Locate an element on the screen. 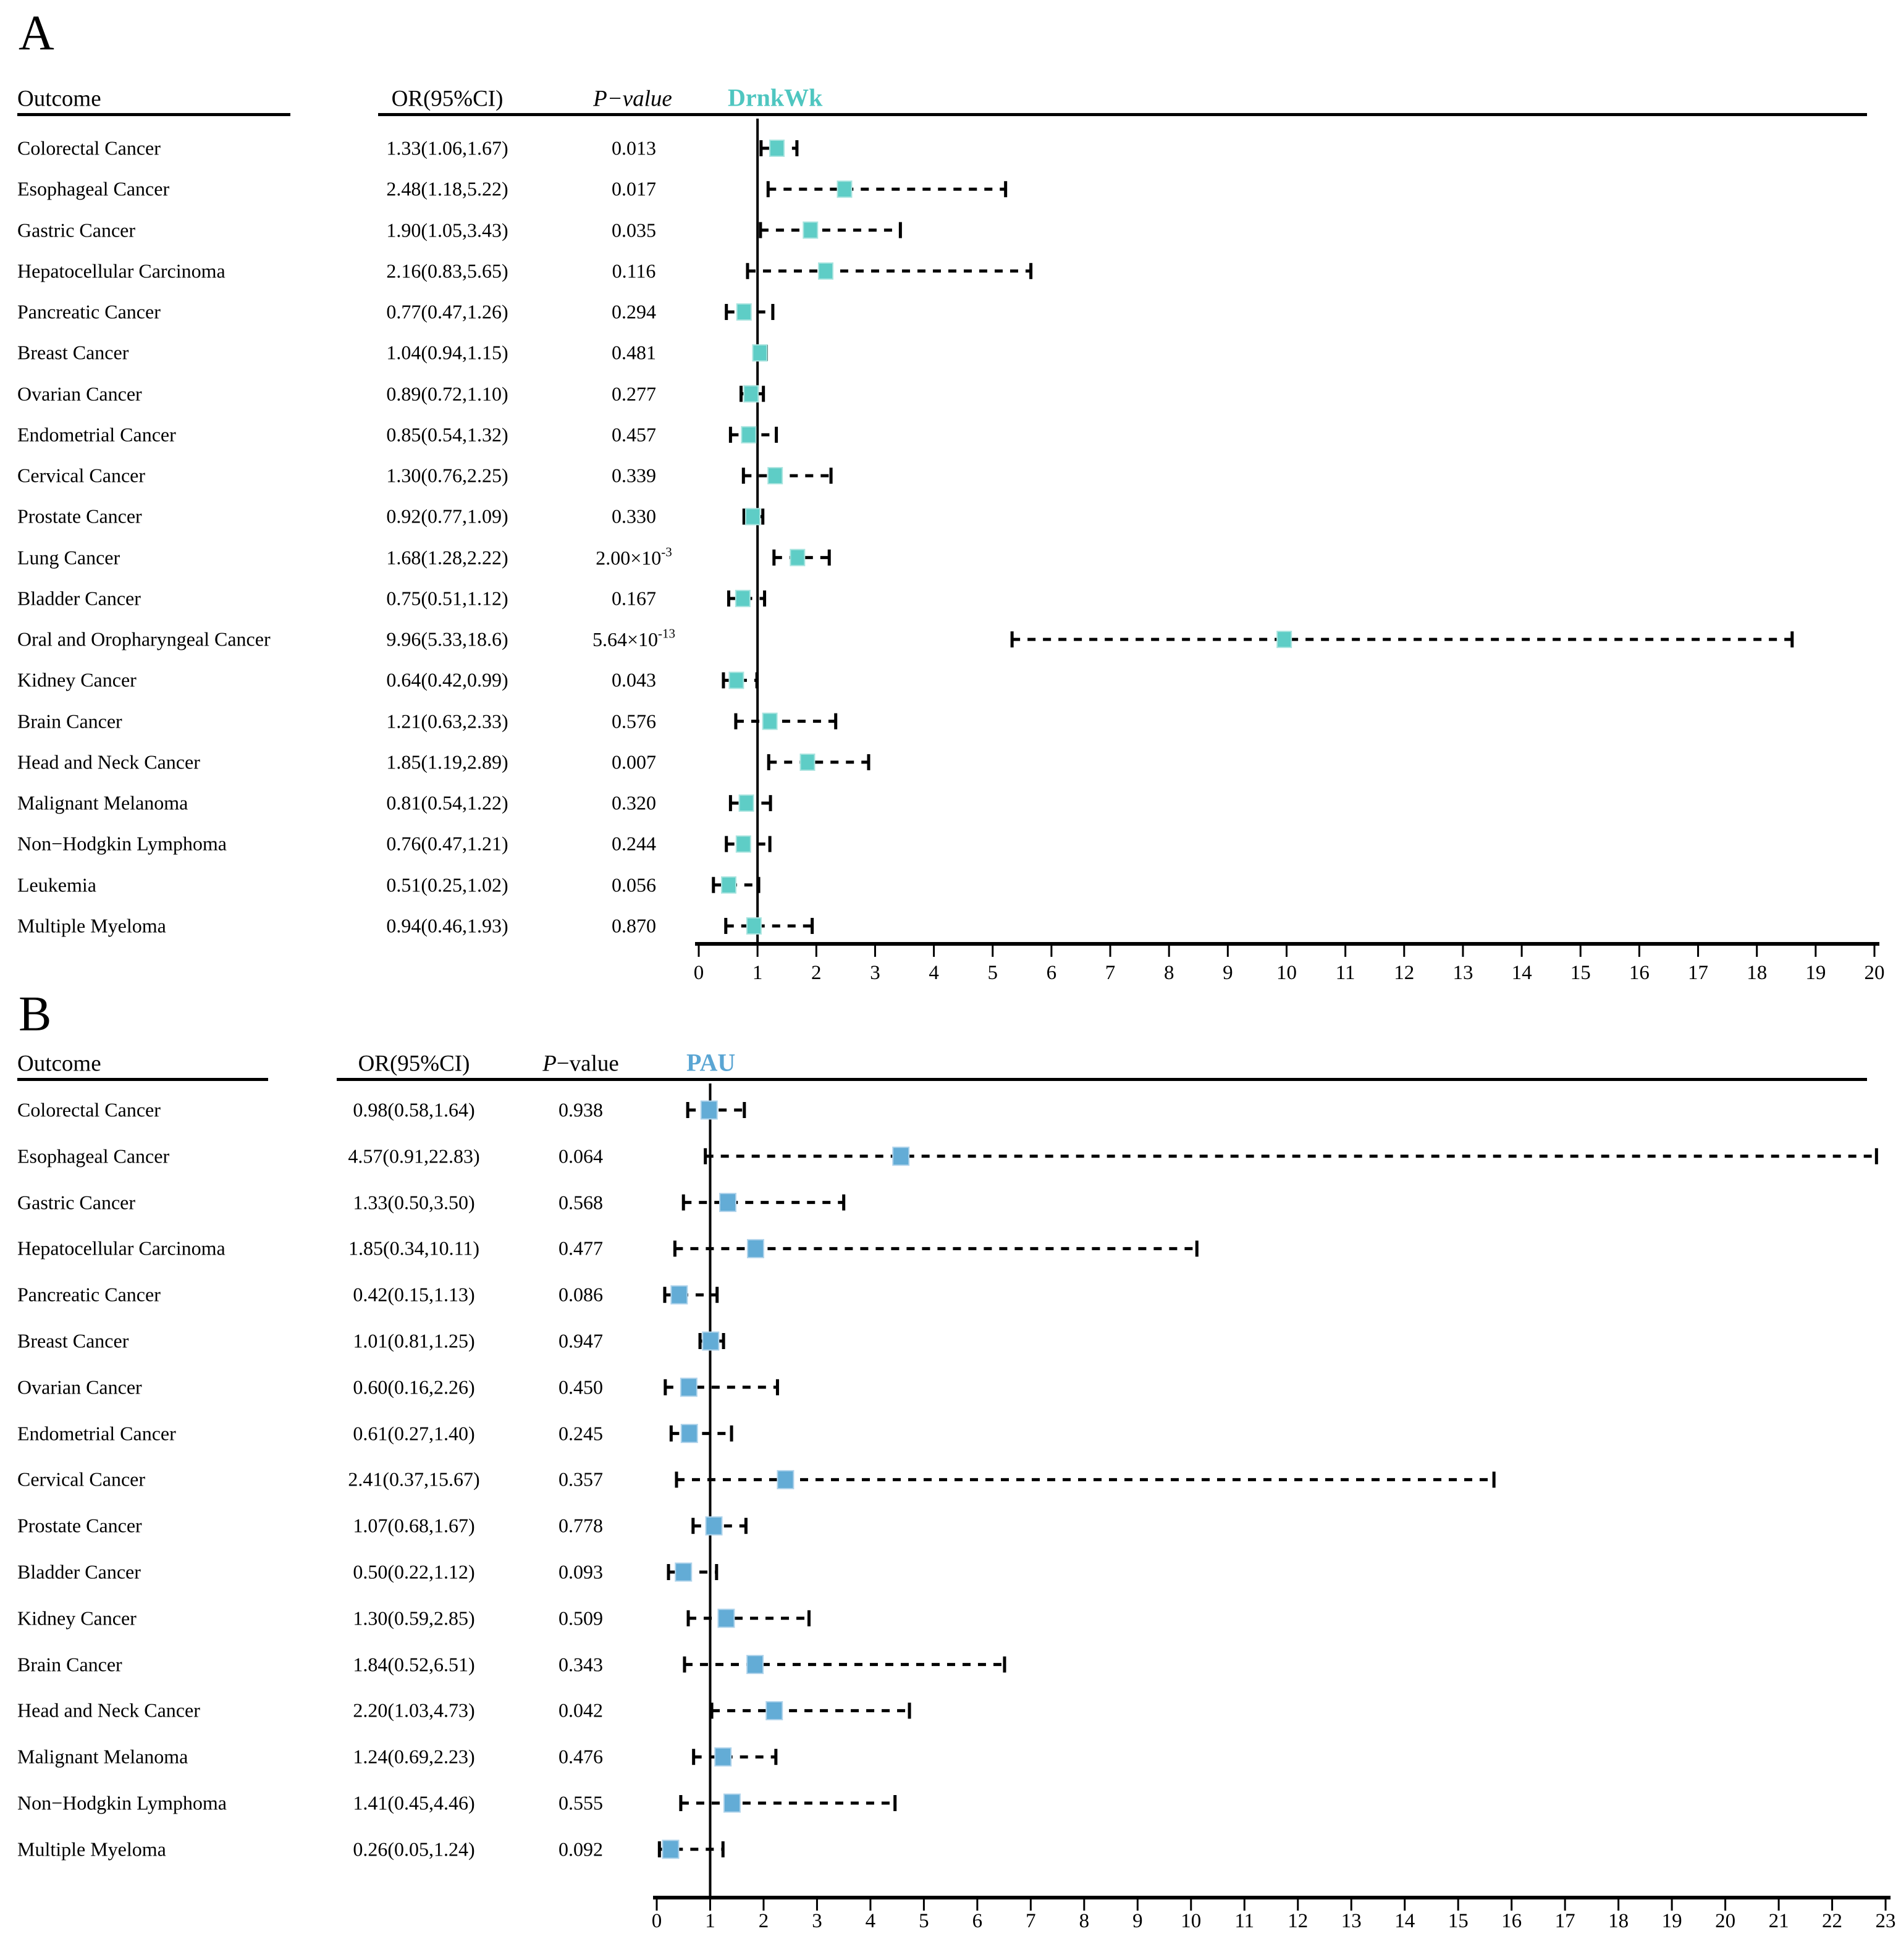 This screenshot has width=1901, height=1960. or-ci-value: 1.30(0.76,2.25) is located at coordinates (447, 475).